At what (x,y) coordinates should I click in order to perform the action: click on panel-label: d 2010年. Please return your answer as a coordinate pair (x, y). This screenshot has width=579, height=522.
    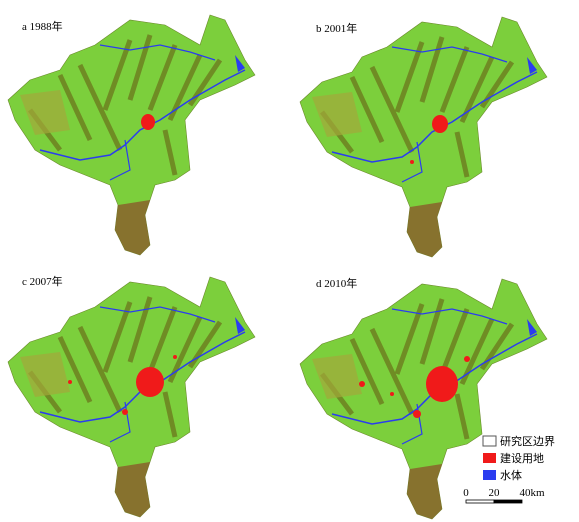
    Looking at the image, I should click on (336, 283).